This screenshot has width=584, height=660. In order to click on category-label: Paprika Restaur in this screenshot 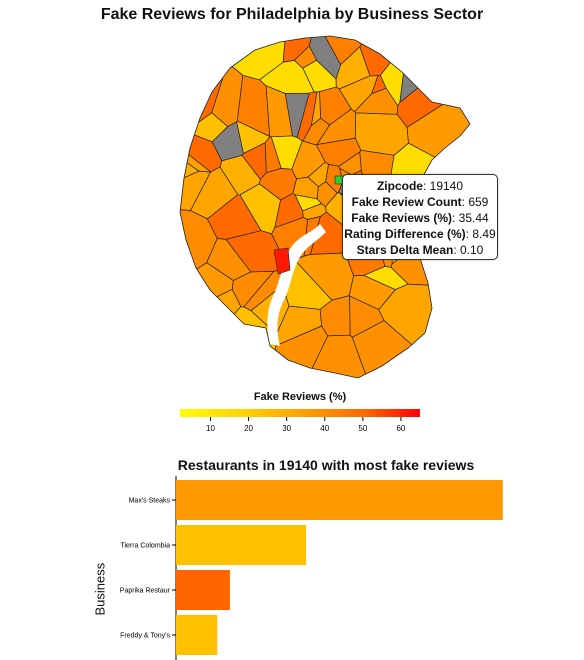, I will do `click(145, 591)`.